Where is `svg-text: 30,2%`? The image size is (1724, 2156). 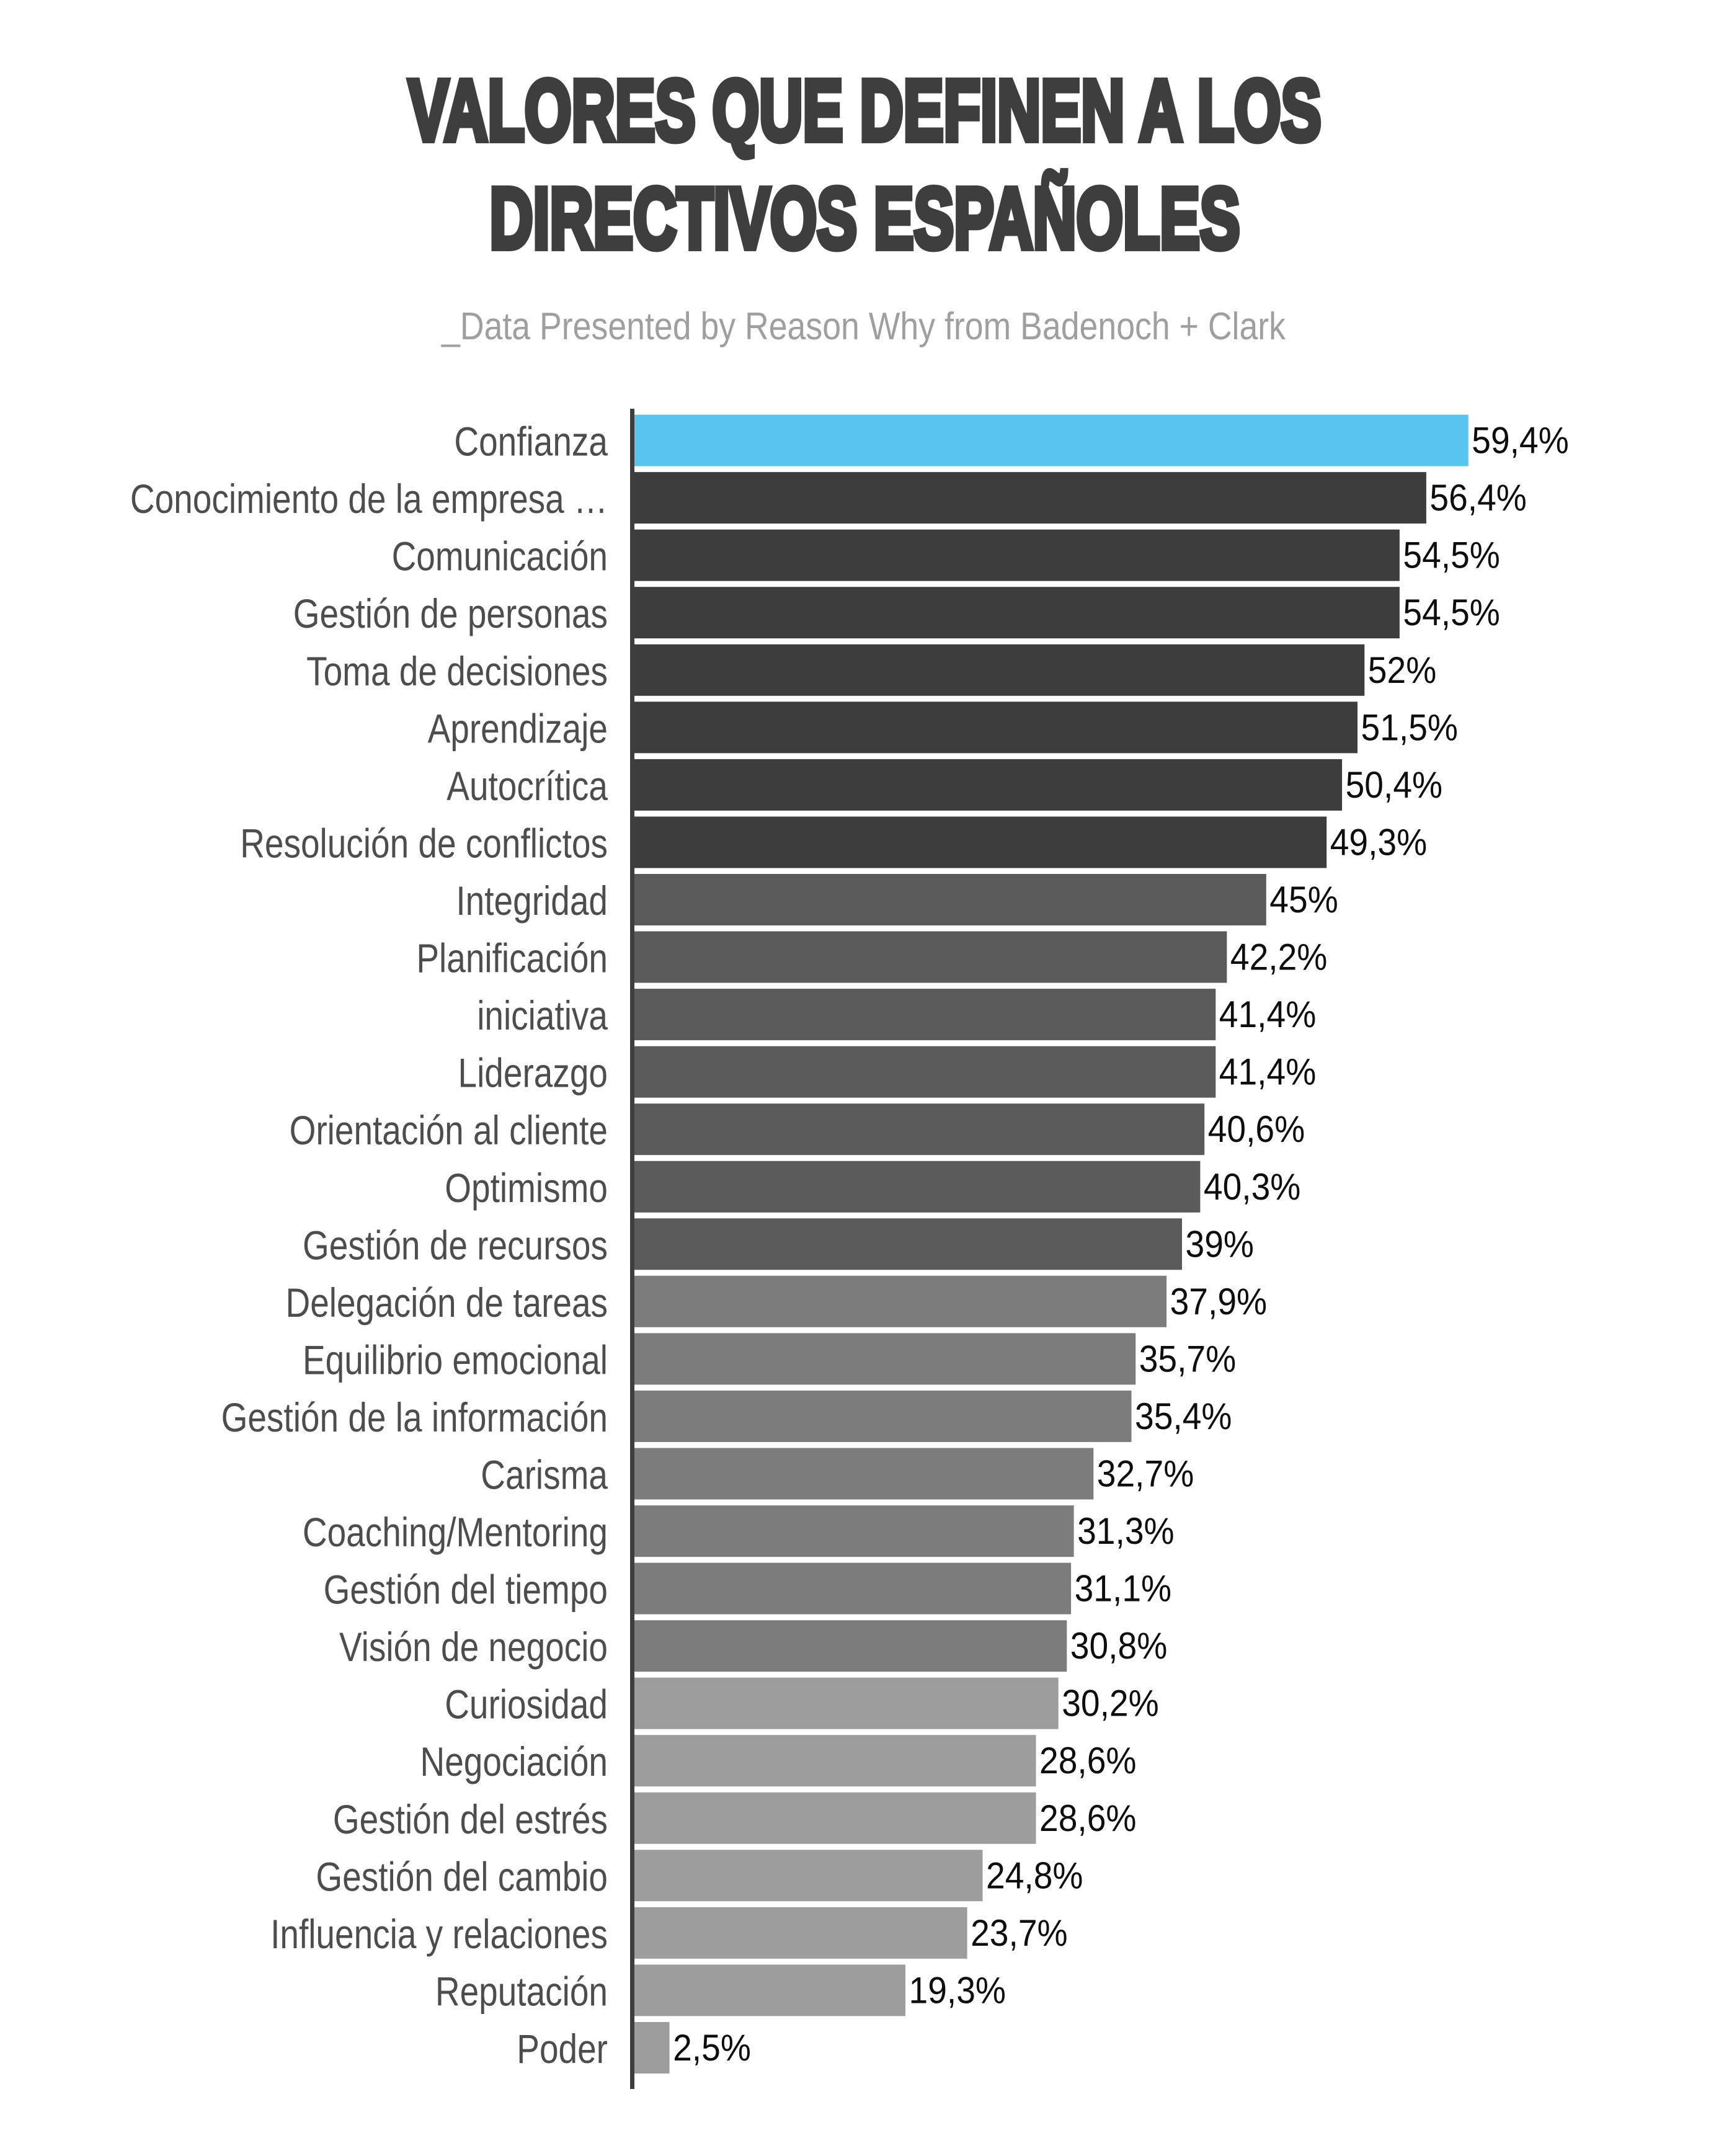 svg-text: 30,2% is located at coordinates (1111, 1703).